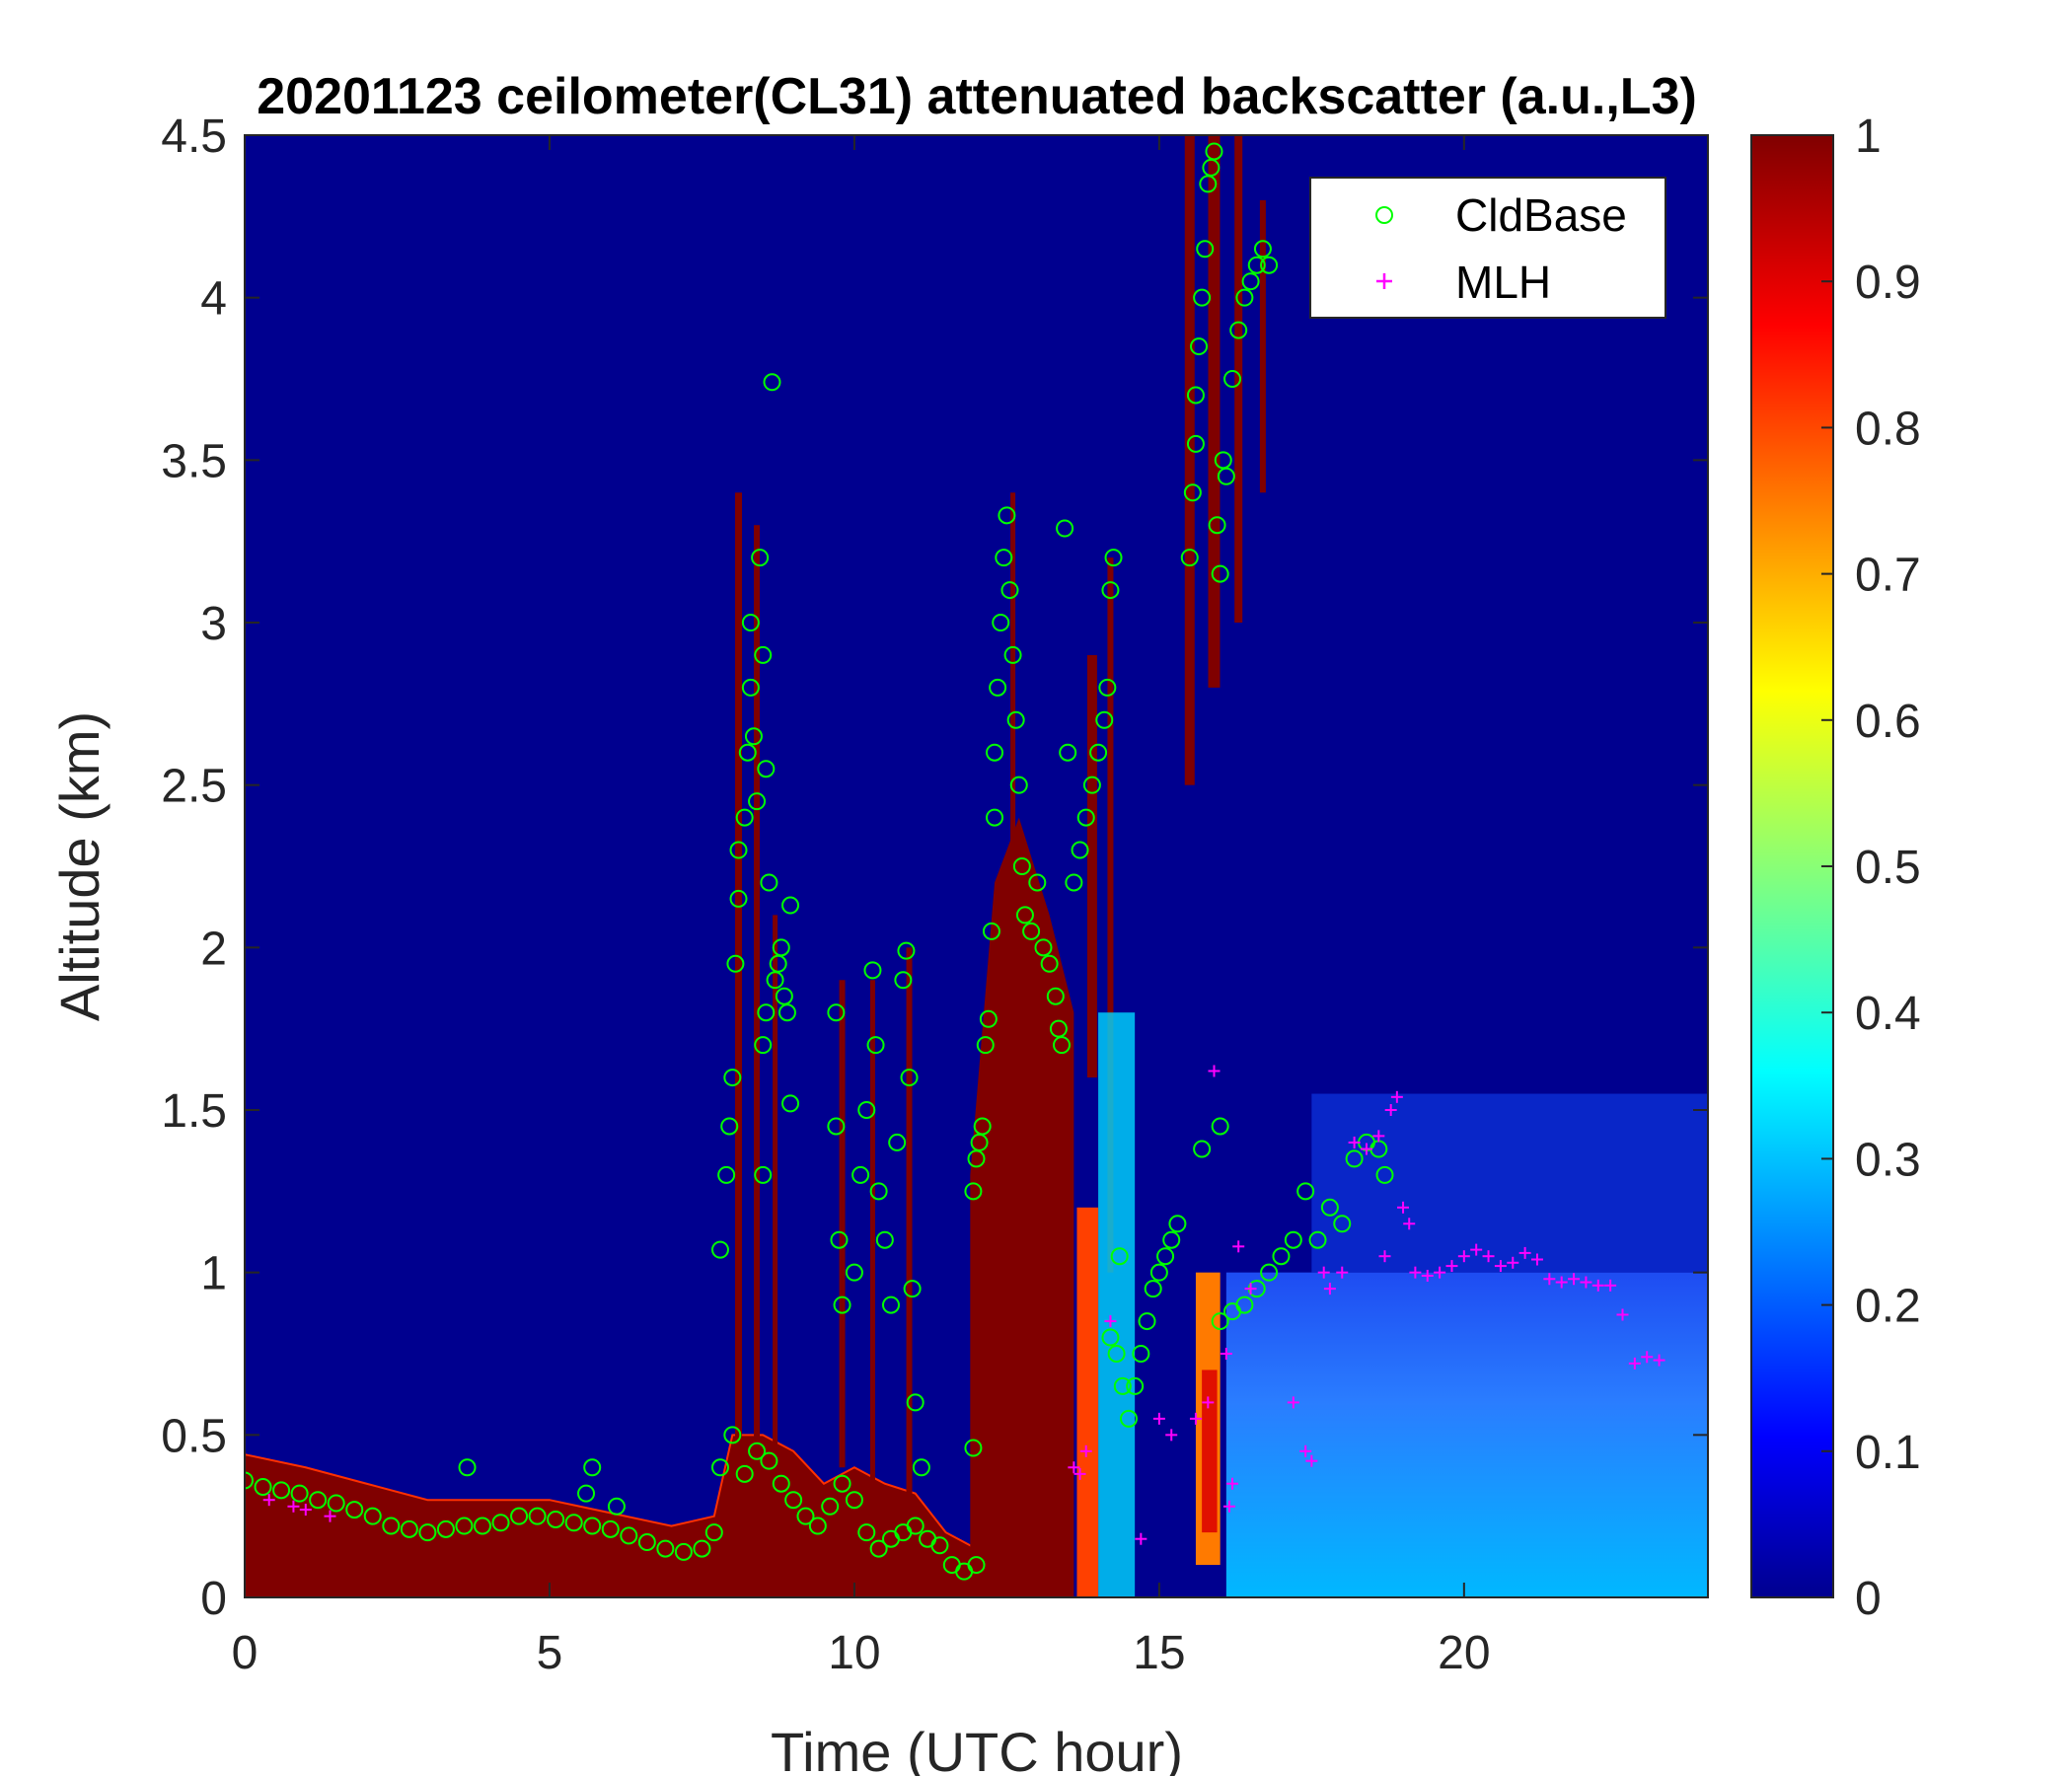 The image size is (2072, 1776). Describe the element at coordinates (1888, 868) in the screenshot. I see `colorbar-tick-label: 0.5` at that location.